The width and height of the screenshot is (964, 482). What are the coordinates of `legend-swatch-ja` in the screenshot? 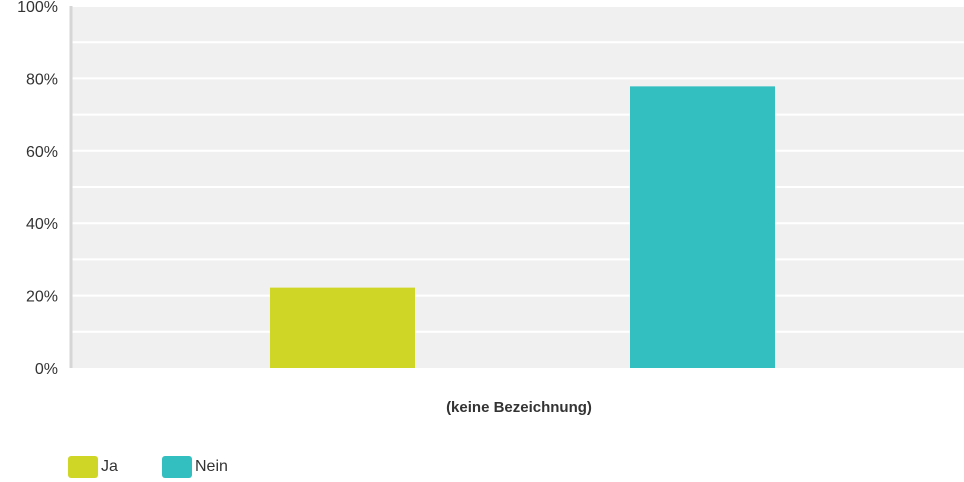 It's located at (83, 467).